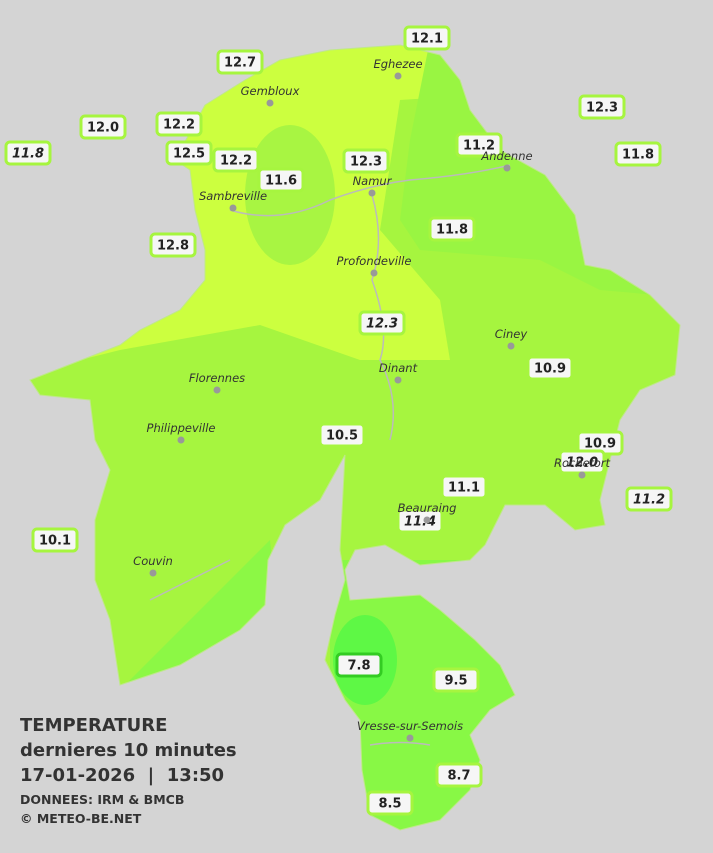 This screenshot has width=713, height=853. I want to click on station-value: 8.7, so click(458, 776).